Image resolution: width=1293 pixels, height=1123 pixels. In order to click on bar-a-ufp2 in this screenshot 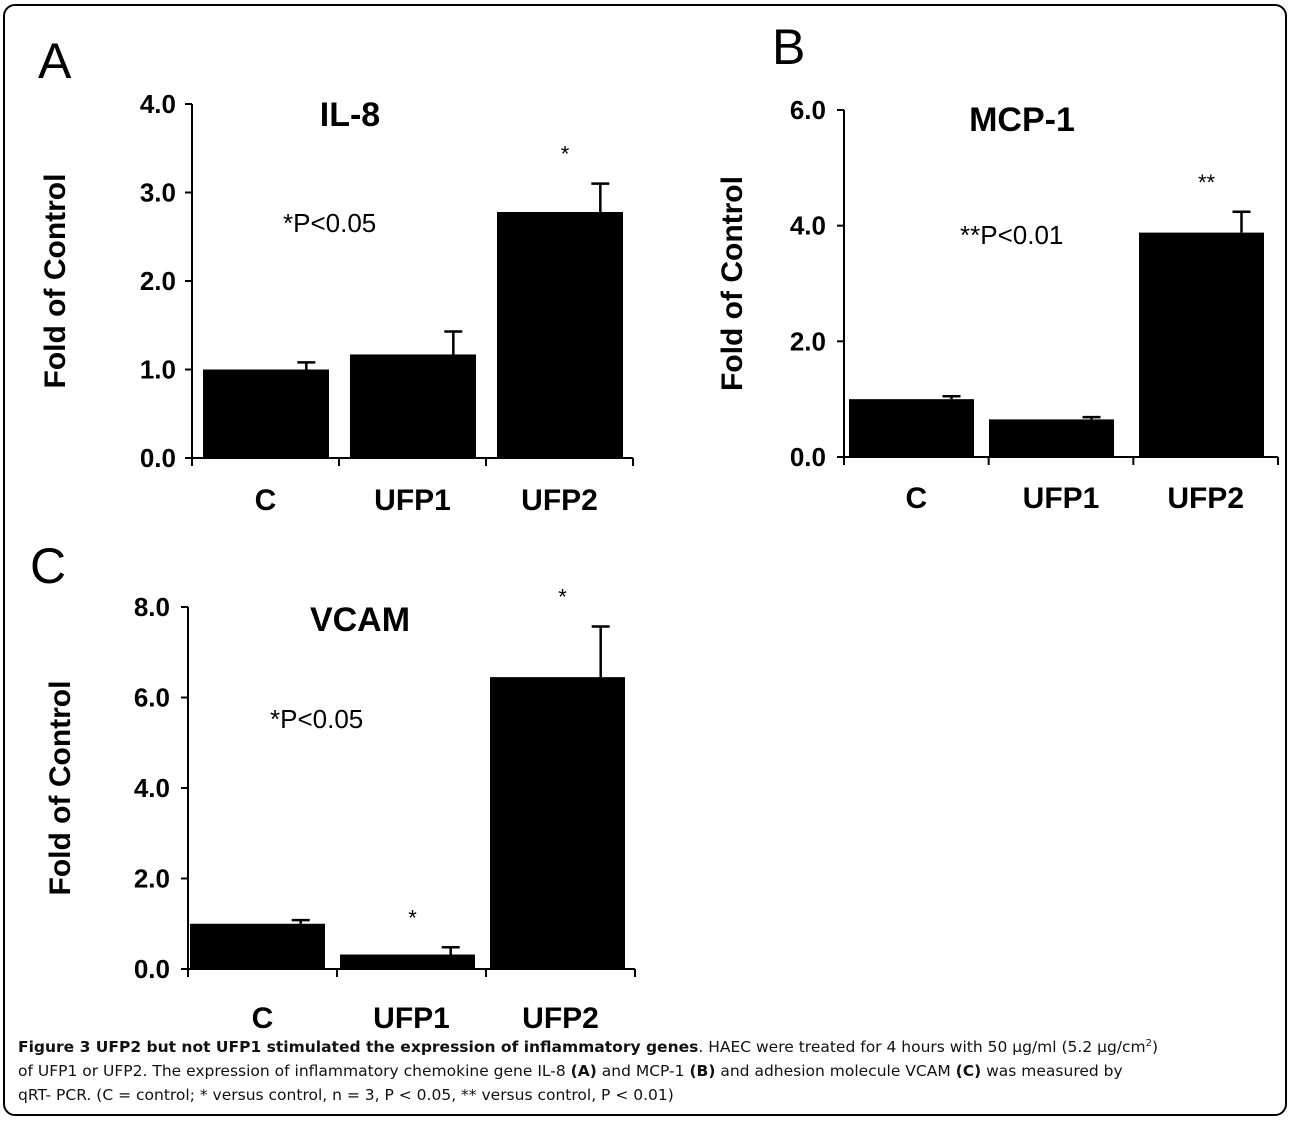, I will do `click(560, 334)`.